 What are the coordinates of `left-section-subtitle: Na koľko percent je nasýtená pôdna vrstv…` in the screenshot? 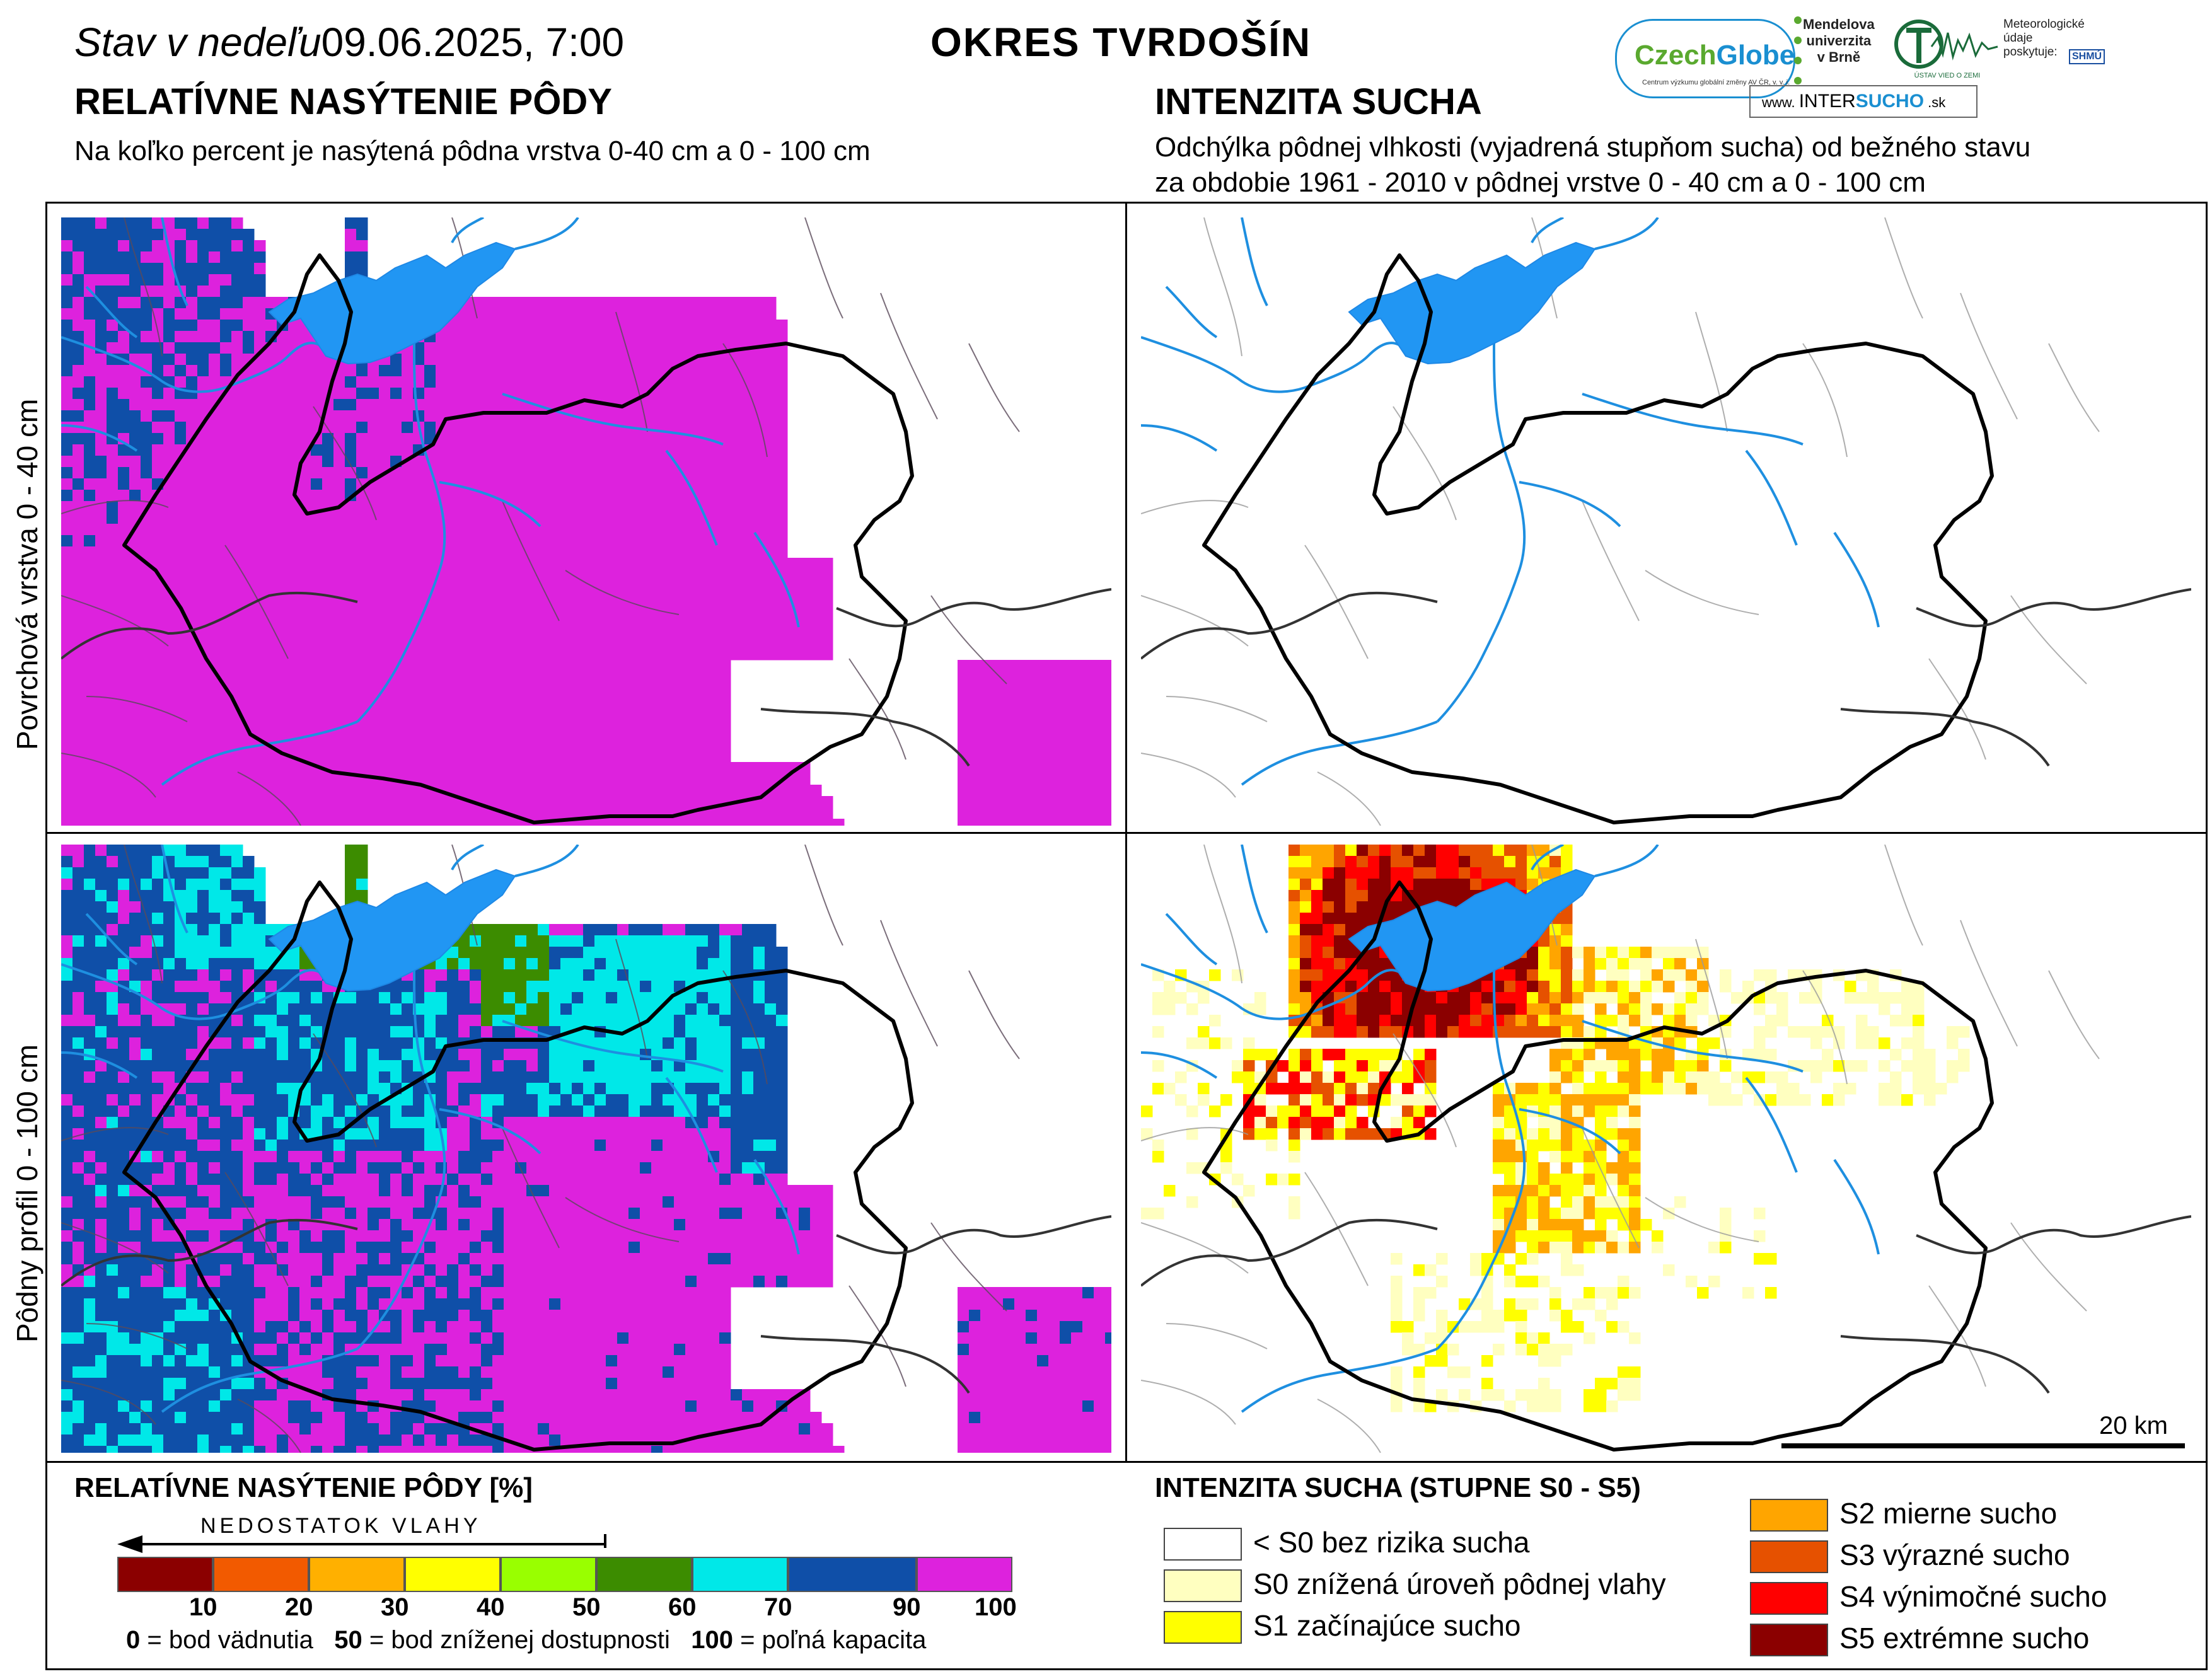 It's located at (472, 151).